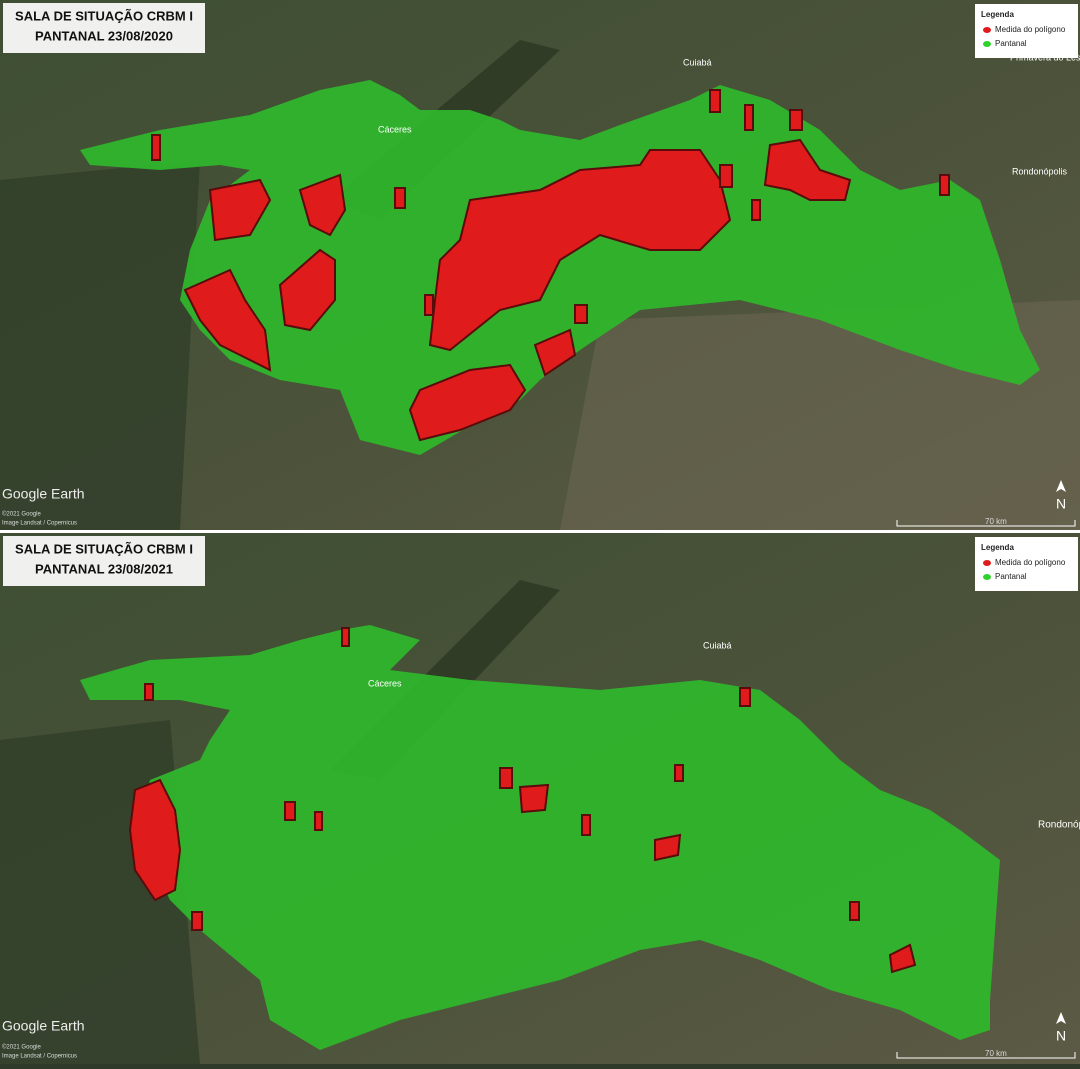 The image size is (1080, 1069). What do you see at coordinates (104, 35) in the screenshot?
I see `panel-title: PANTANAL 23/08/2020` at bounding box center [104, 35].